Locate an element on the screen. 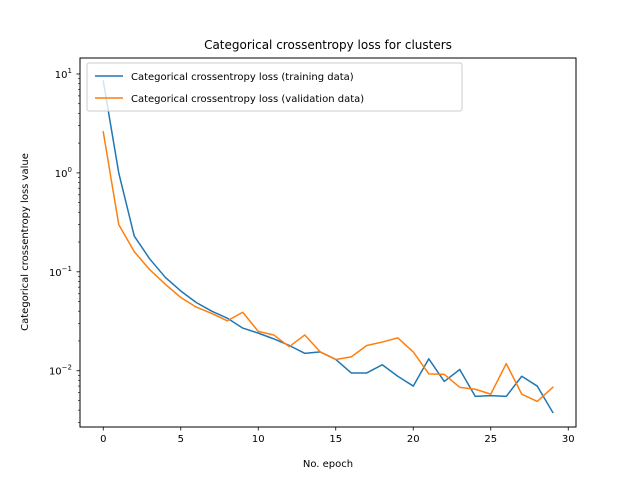  x-tick-label: 10 is located at coordinates (258, 439).